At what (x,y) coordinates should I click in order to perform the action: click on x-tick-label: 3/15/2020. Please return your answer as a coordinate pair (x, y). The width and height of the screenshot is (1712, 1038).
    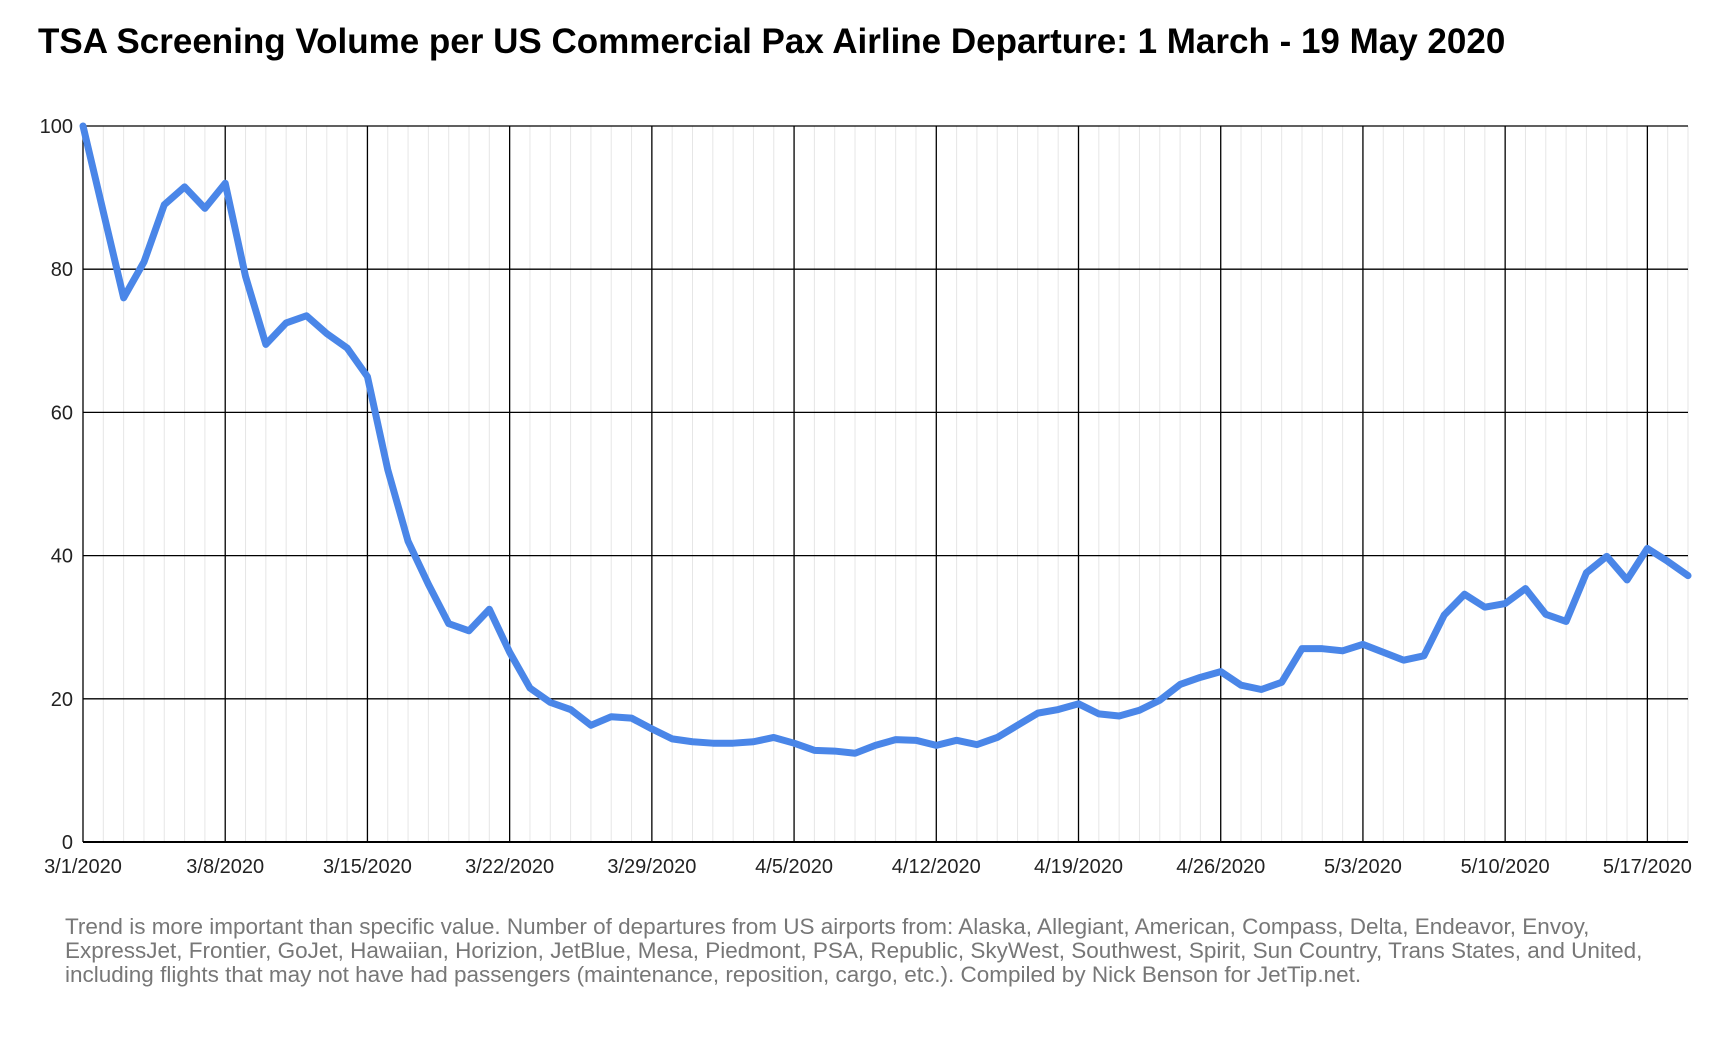
    Looking at the image, I should click on (367, 867).